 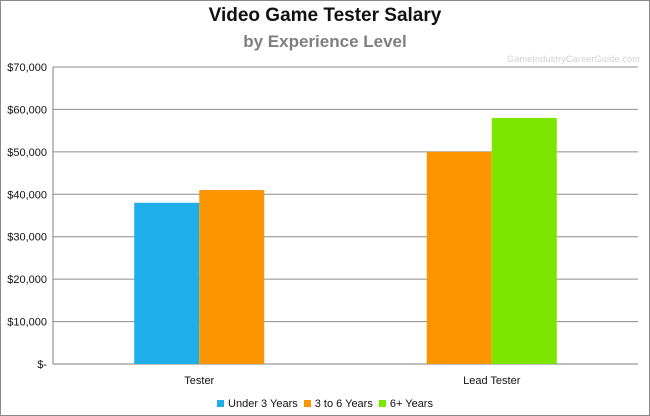 What do you see at coordinates (27, 280) in the screenshot?
I see `y-tick-label: $20,000` at bounding box center [27, 280].